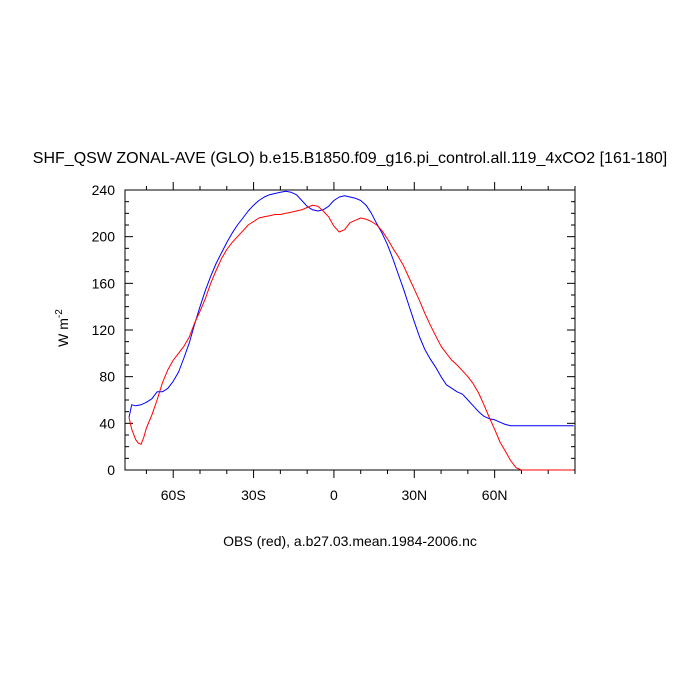 The image size is (700, 700). Describe the element at coordinates (253, 495) in the screenshot. I see `x-tick-label: 30S` at that location.